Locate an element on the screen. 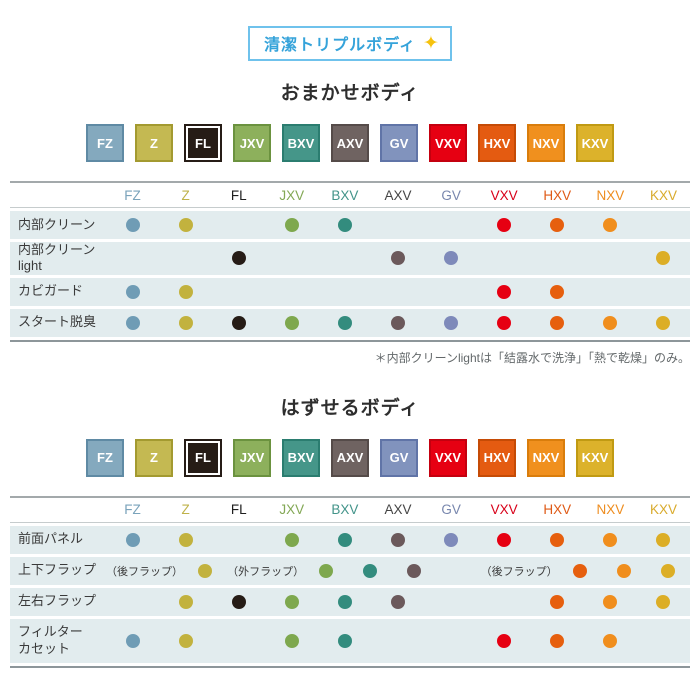 Image resolution: width=700 pixels, height=700 pixels. column-header-GV: GV is located at coordinates (451, 195).